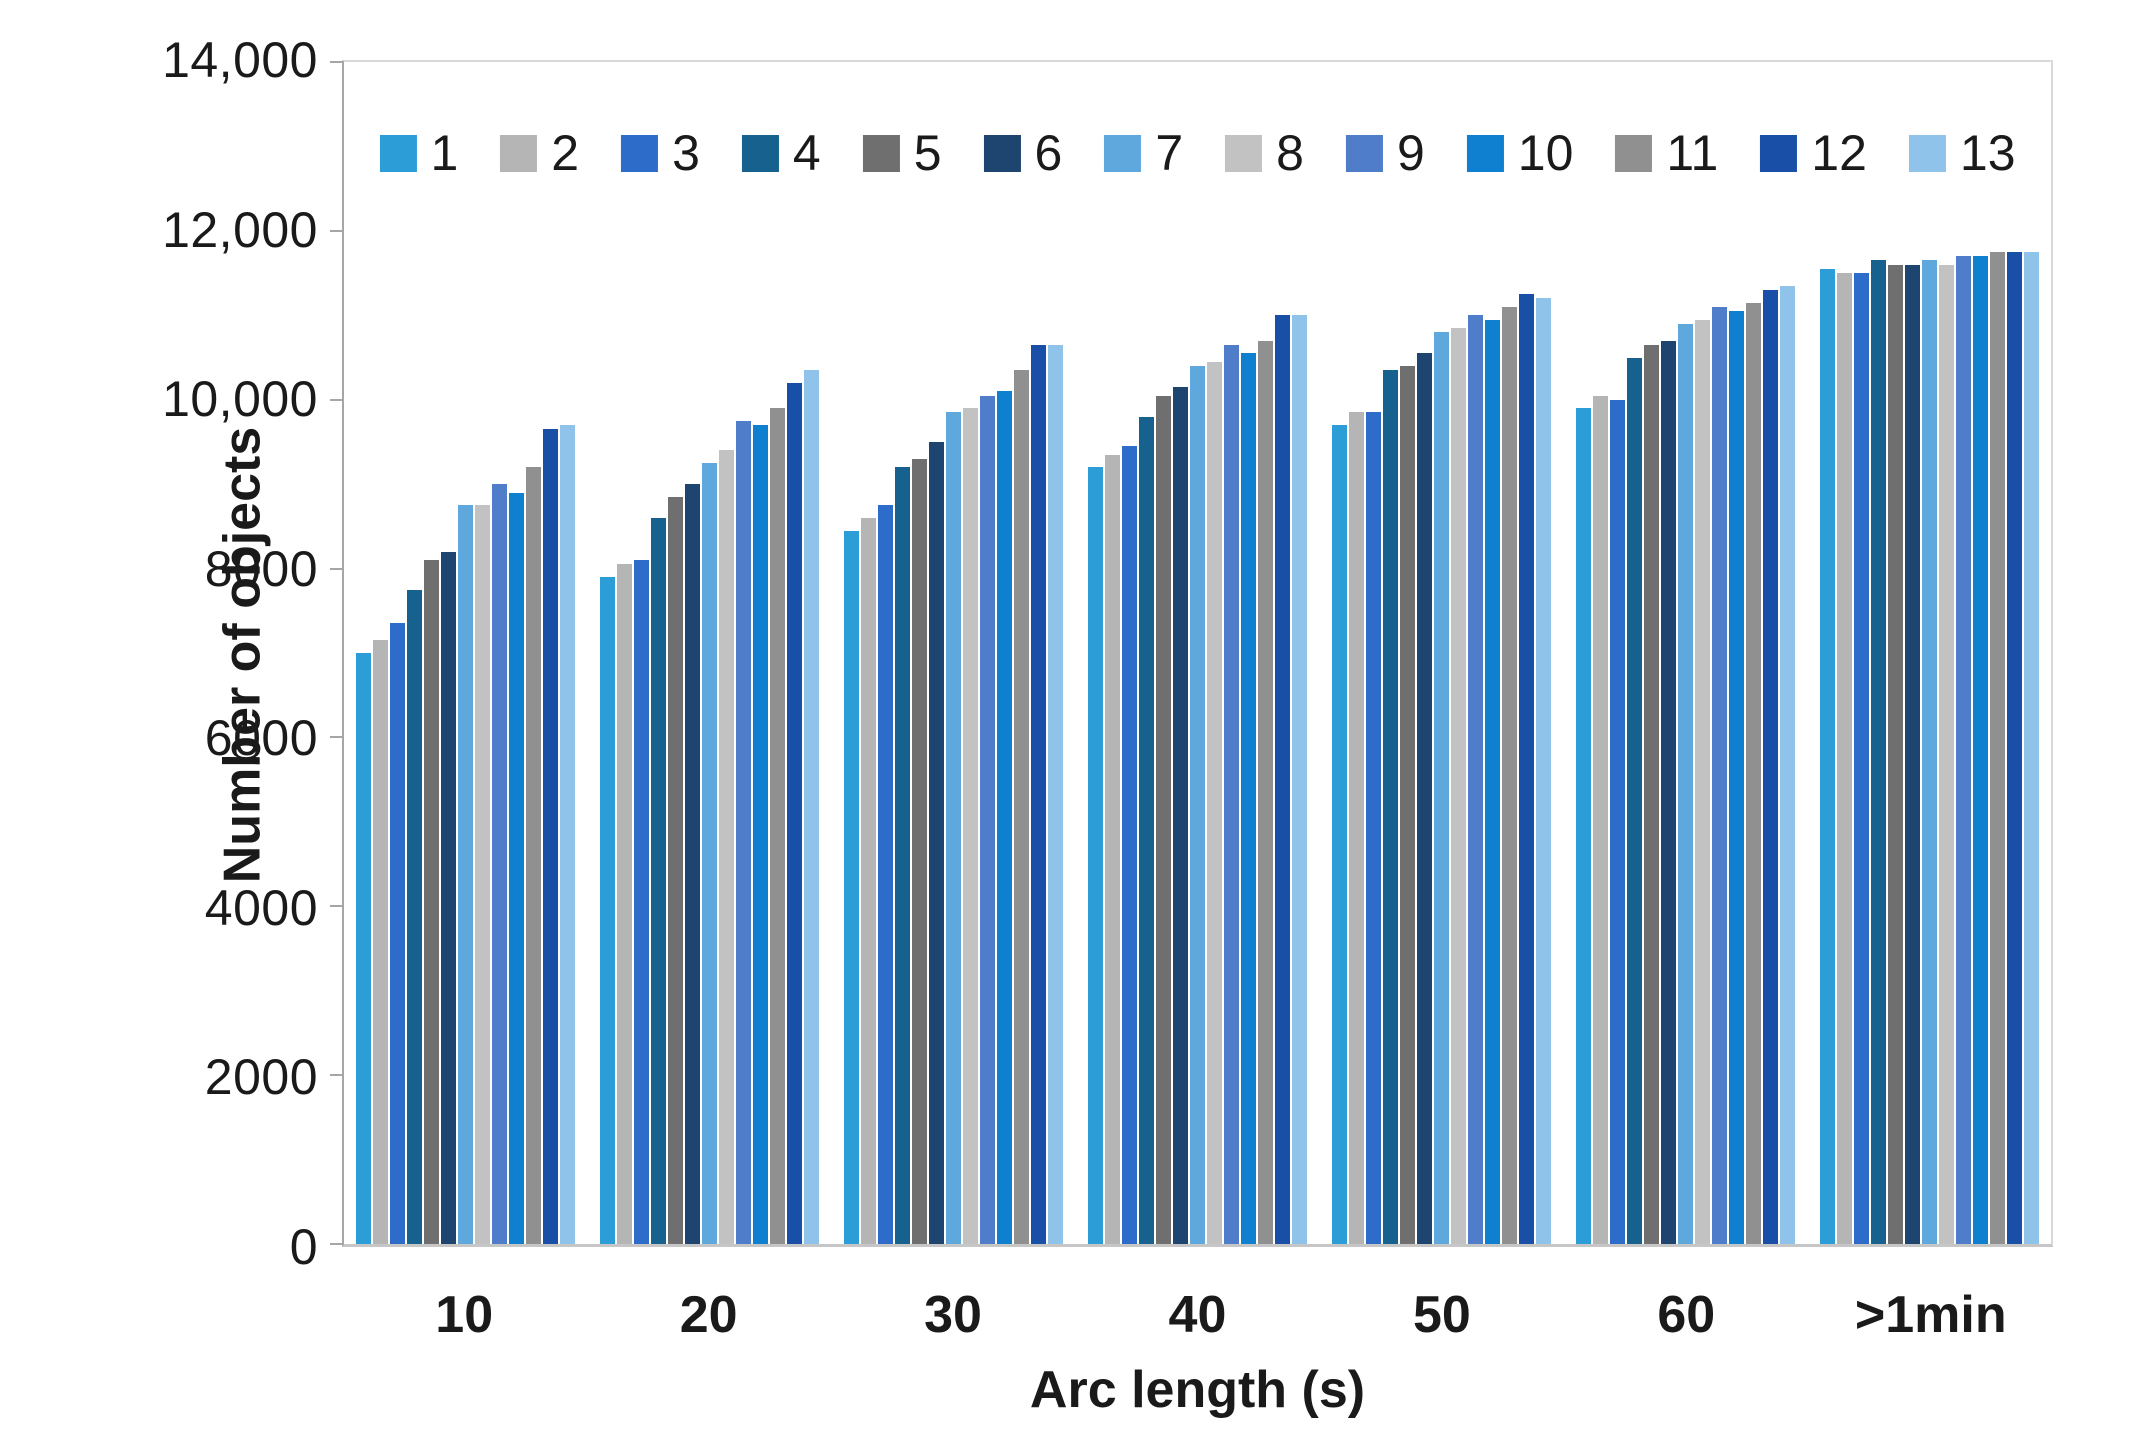 Image resolution: width=2131 pixels, height=1430 pixels. What do you see at coordinates (261, 907) in the screenshot?
I see `y-tick-label: 4000` at bounding box center [261, 907].